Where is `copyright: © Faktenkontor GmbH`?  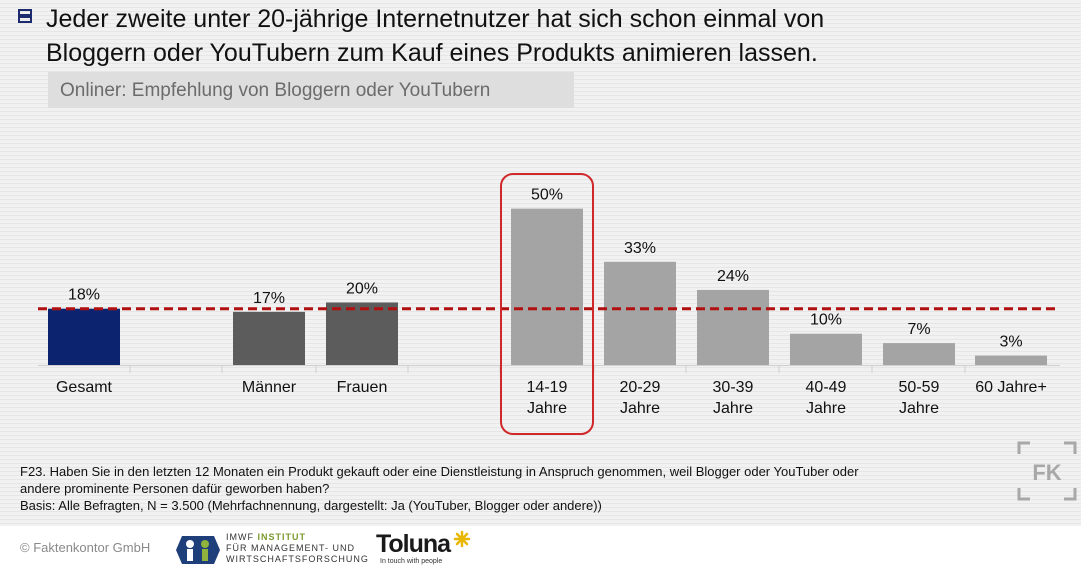 copyright: © Faktenkontor GmbH is located at coordinates (85, 547).